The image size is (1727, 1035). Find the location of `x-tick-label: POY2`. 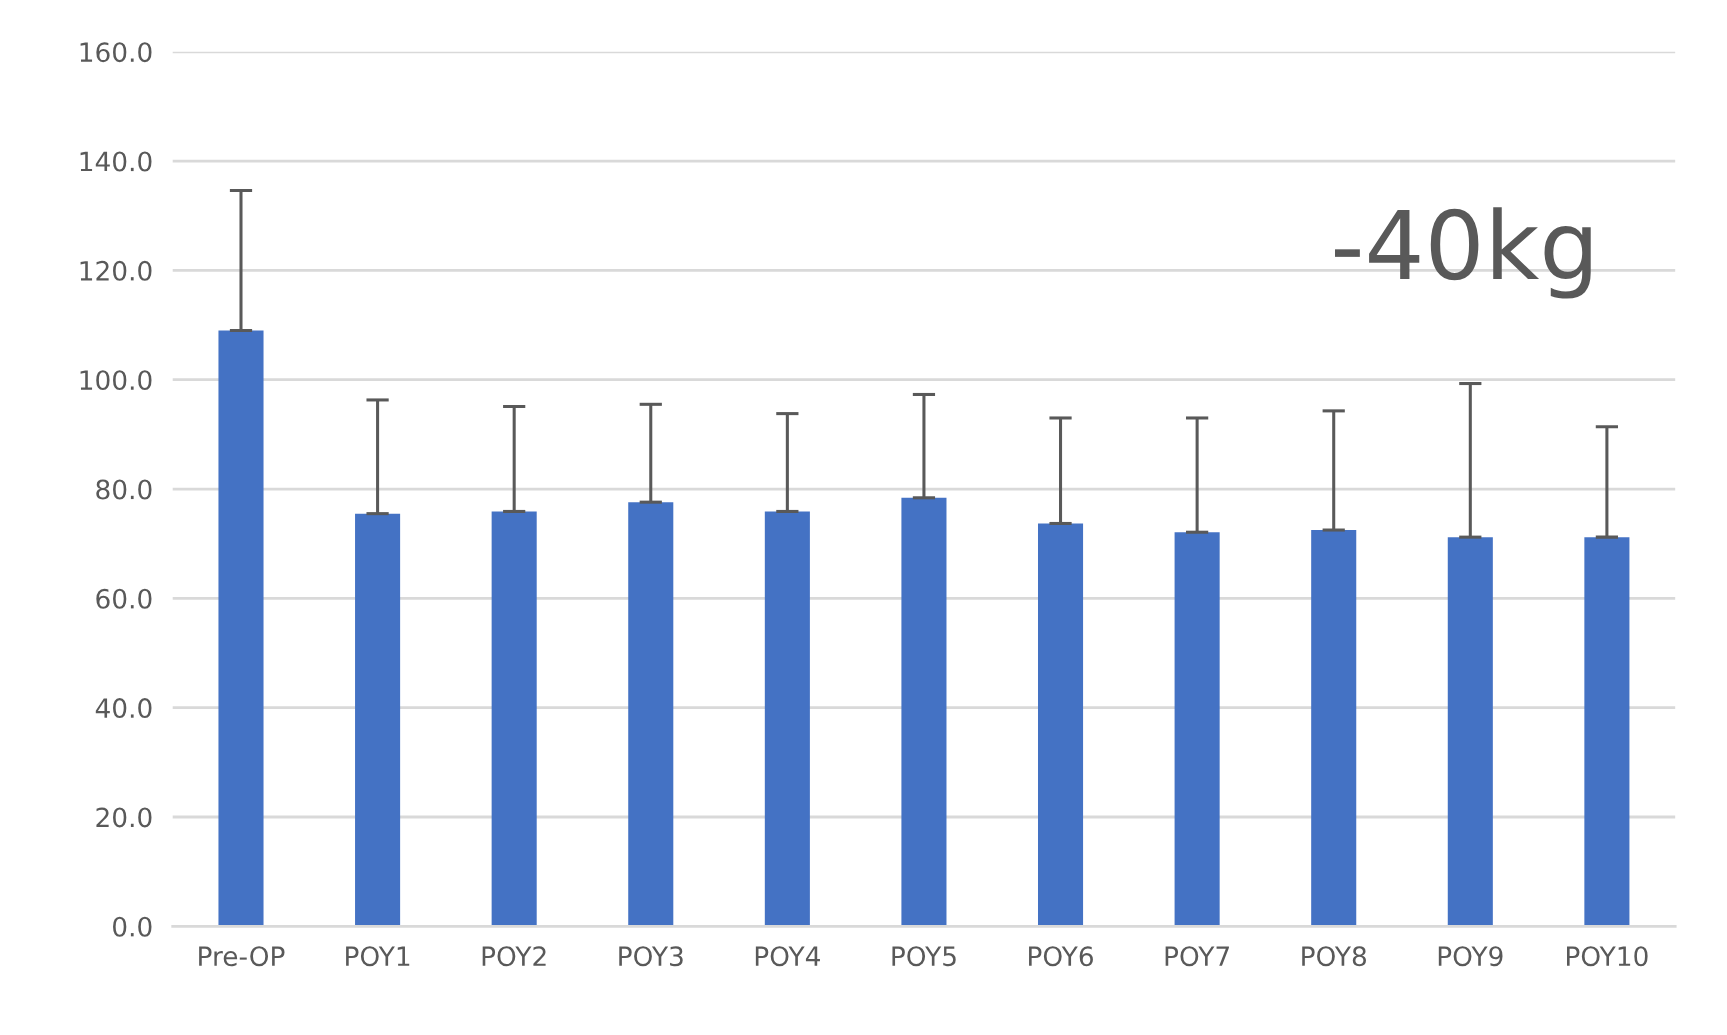

x-tick-label: POY2 is located at coordinates (514, 956).